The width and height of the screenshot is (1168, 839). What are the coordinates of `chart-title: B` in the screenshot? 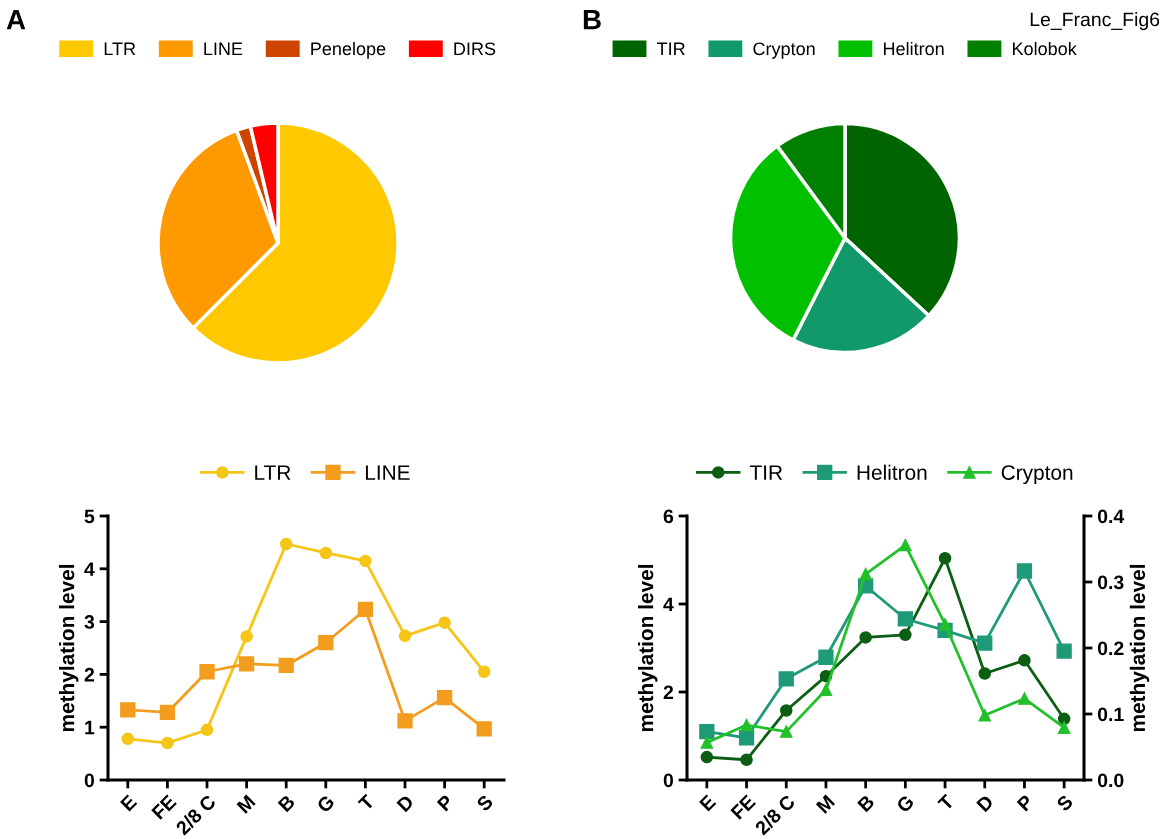 It's located at (592, 20).